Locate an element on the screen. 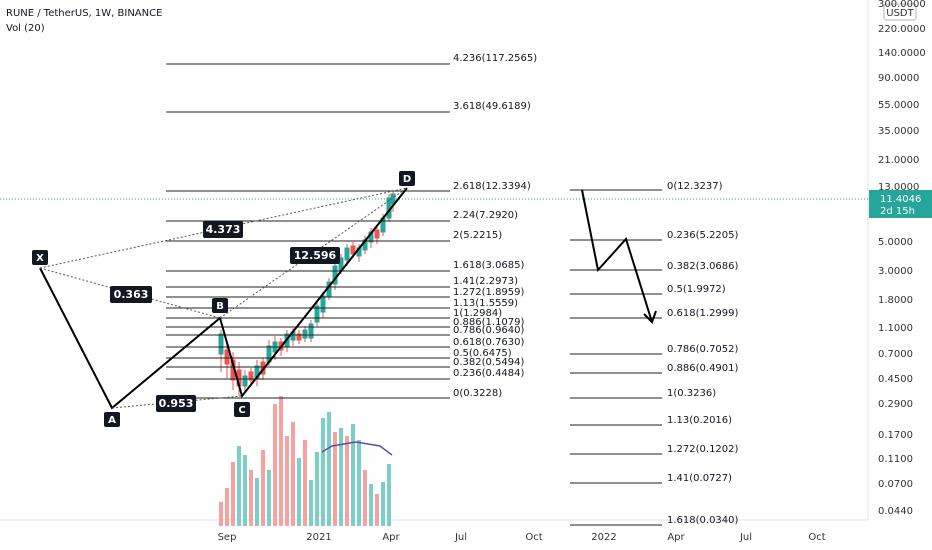  price-label: 220.0000 is located at coordinates (902, 29).